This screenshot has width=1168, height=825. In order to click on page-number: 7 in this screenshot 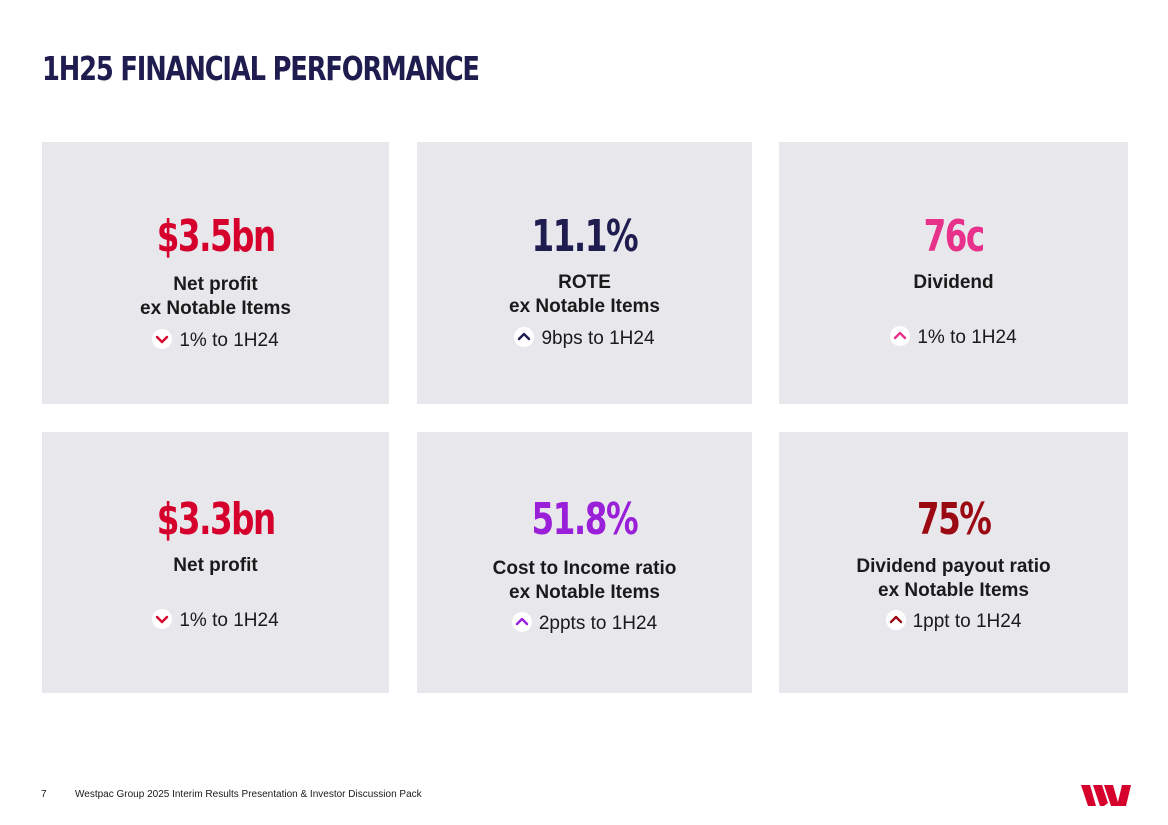, I will do `click(44, 794)`.